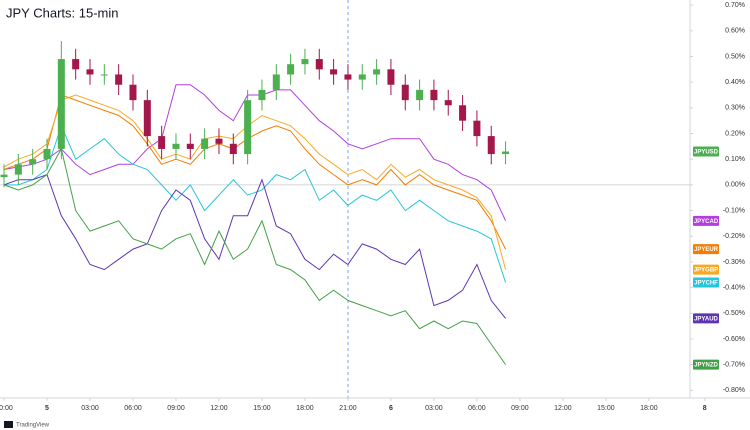  I want to click on y-tick-label: -0.80%, so click(734, 390).